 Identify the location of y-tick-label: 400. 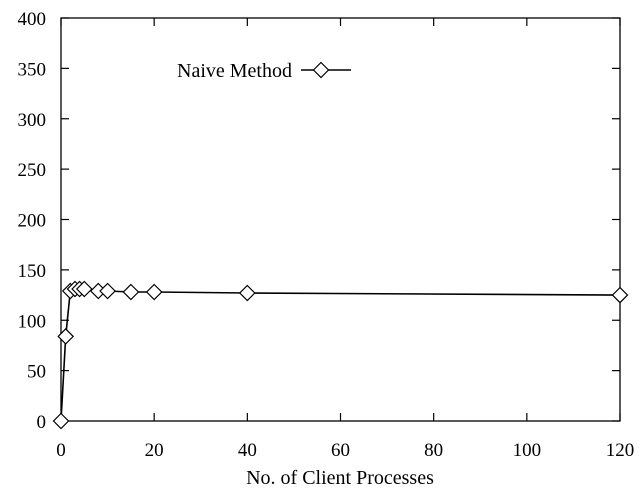
(32, 19).